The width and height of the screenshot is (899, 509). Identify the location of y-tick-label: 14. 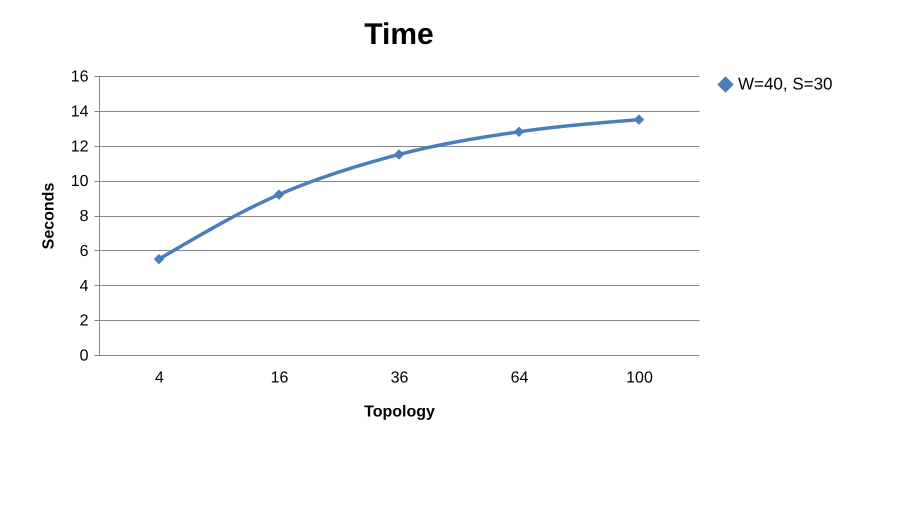
(79, 111).